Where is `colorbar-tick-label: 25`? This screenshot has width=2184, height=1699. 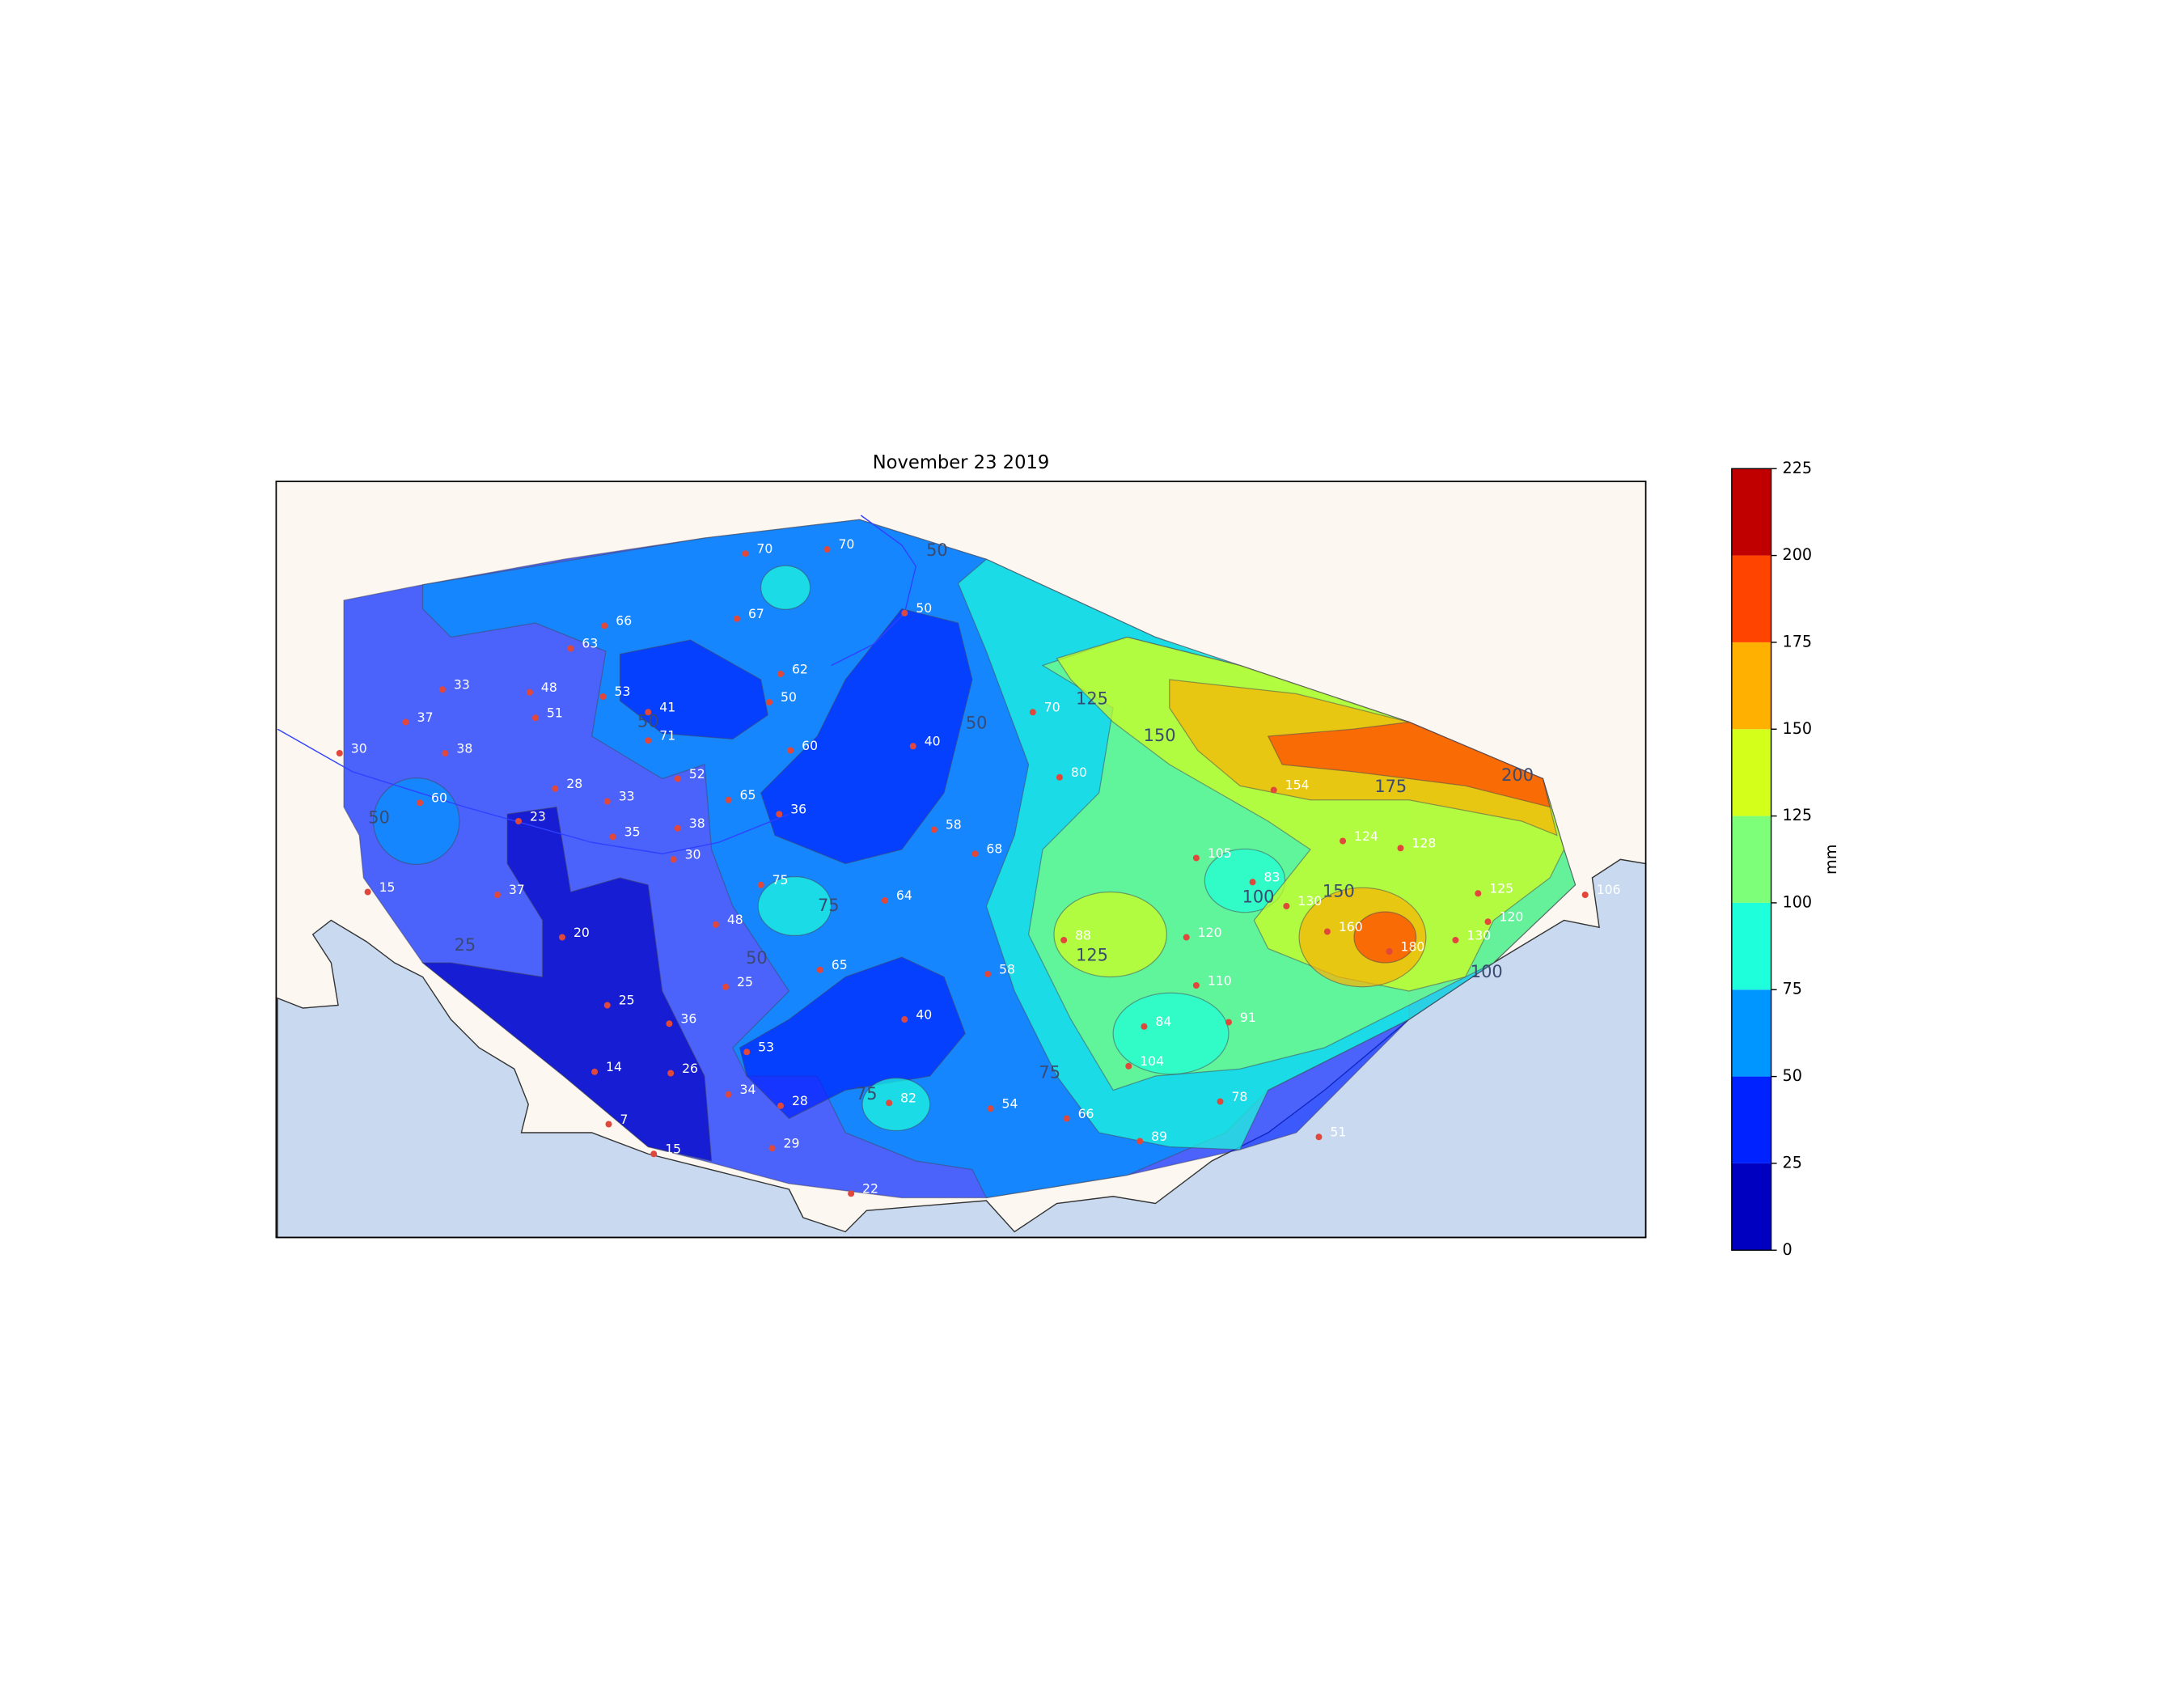
colorbar-tick-label: 25 is located at coordinates (1792, 1162).